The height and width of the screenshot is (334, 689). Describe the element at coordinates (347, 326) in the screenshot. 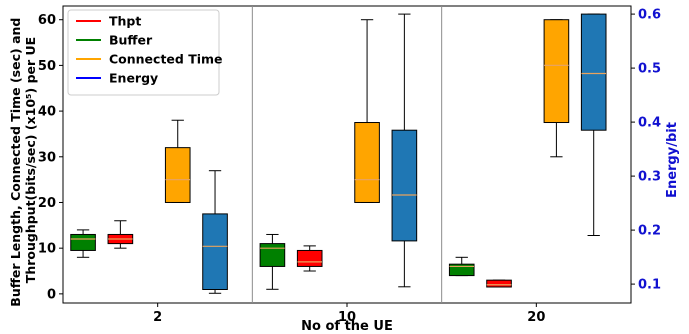

I see `x-axis-label: No of the UE` at that location.